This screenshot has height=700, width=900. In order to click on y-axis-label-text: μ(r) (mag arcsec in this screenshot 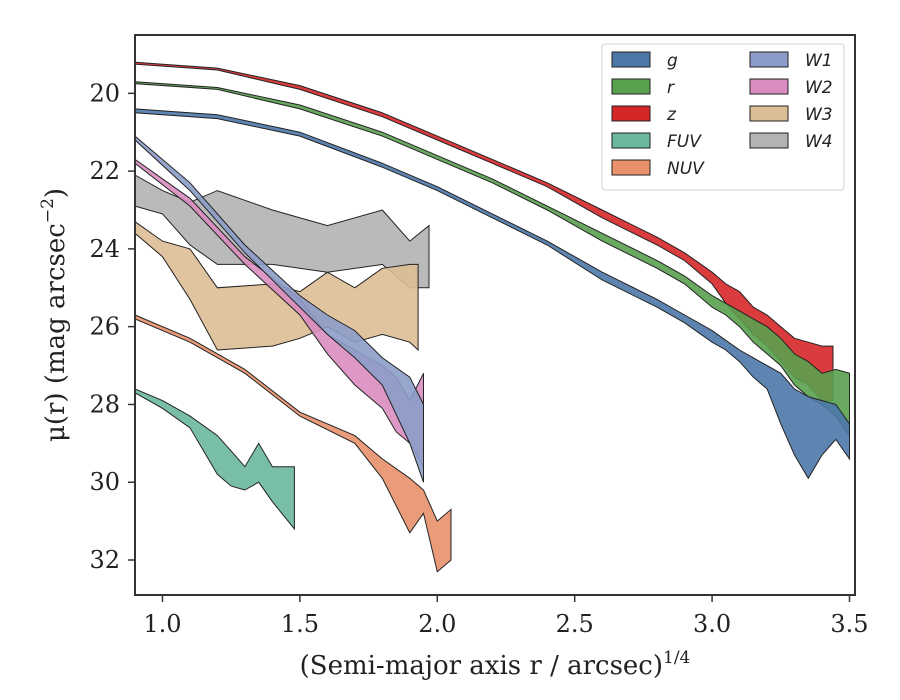, I will do `click(56, 332)`.